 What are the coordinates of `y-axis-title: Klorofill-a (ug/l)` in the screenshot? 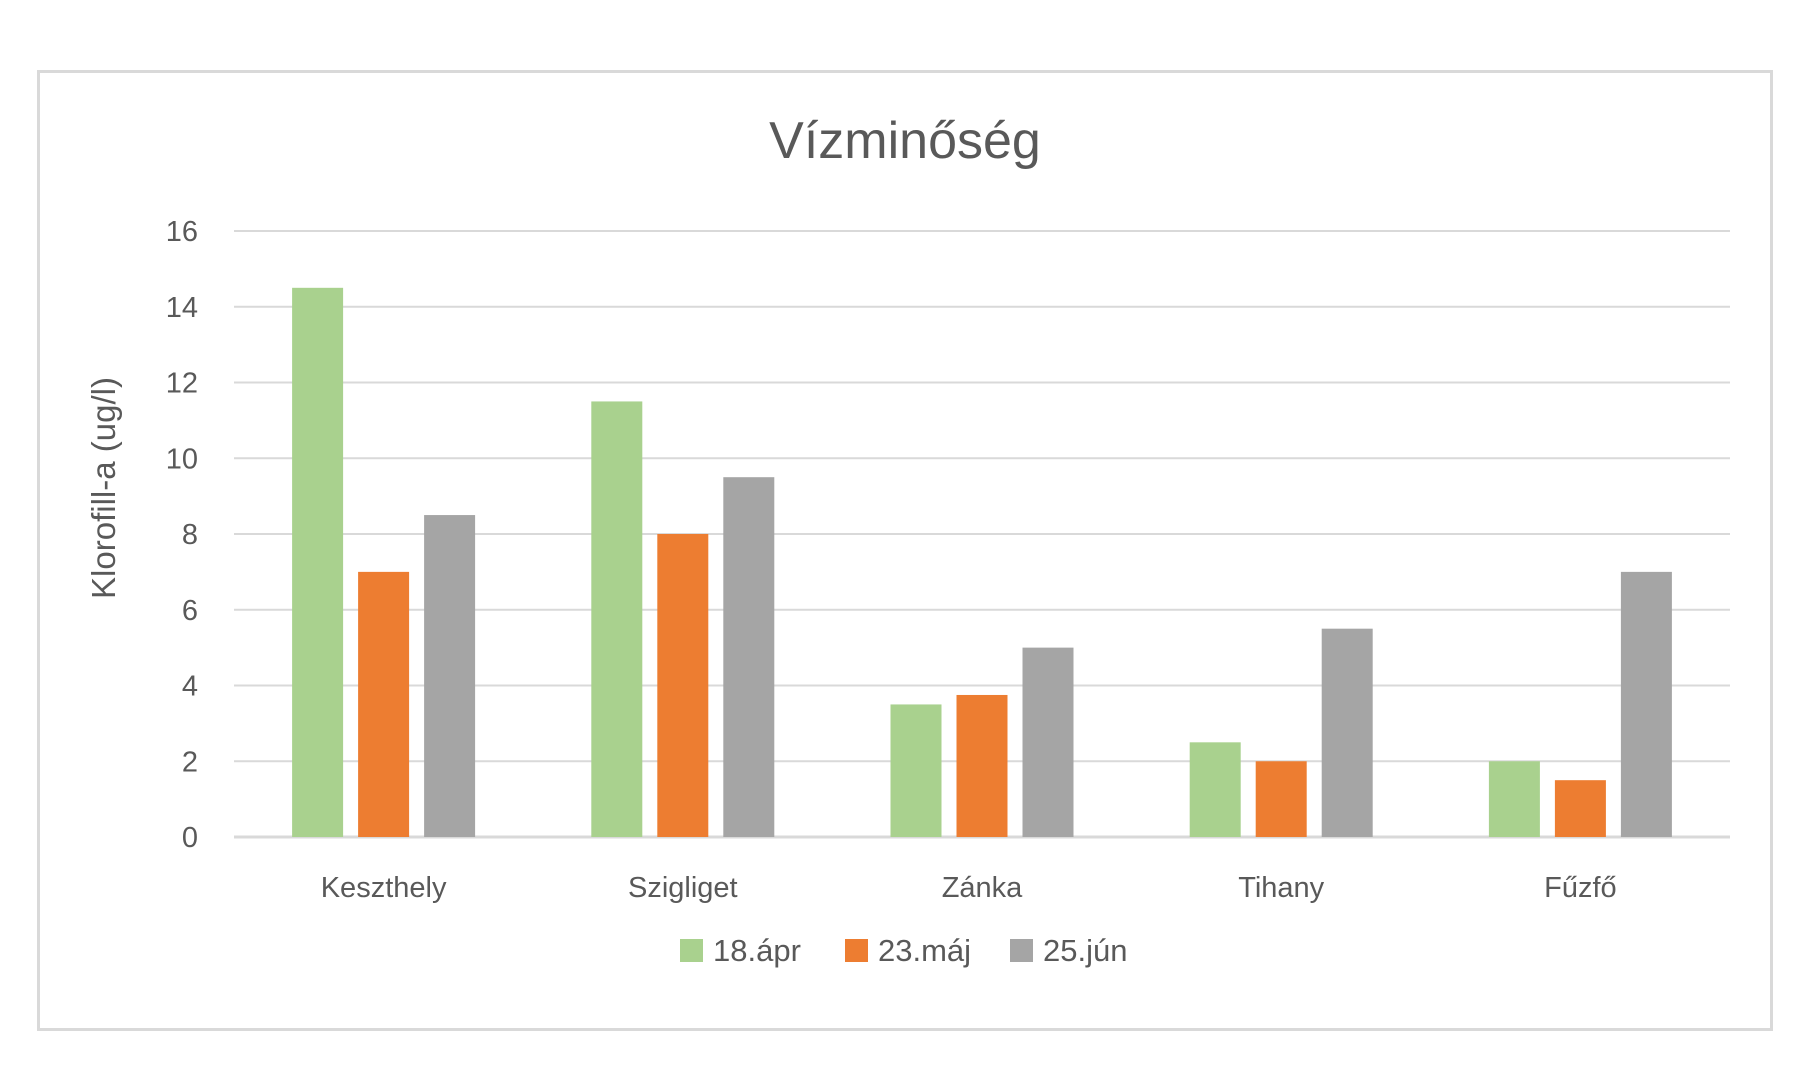 It's located at (103, 488).